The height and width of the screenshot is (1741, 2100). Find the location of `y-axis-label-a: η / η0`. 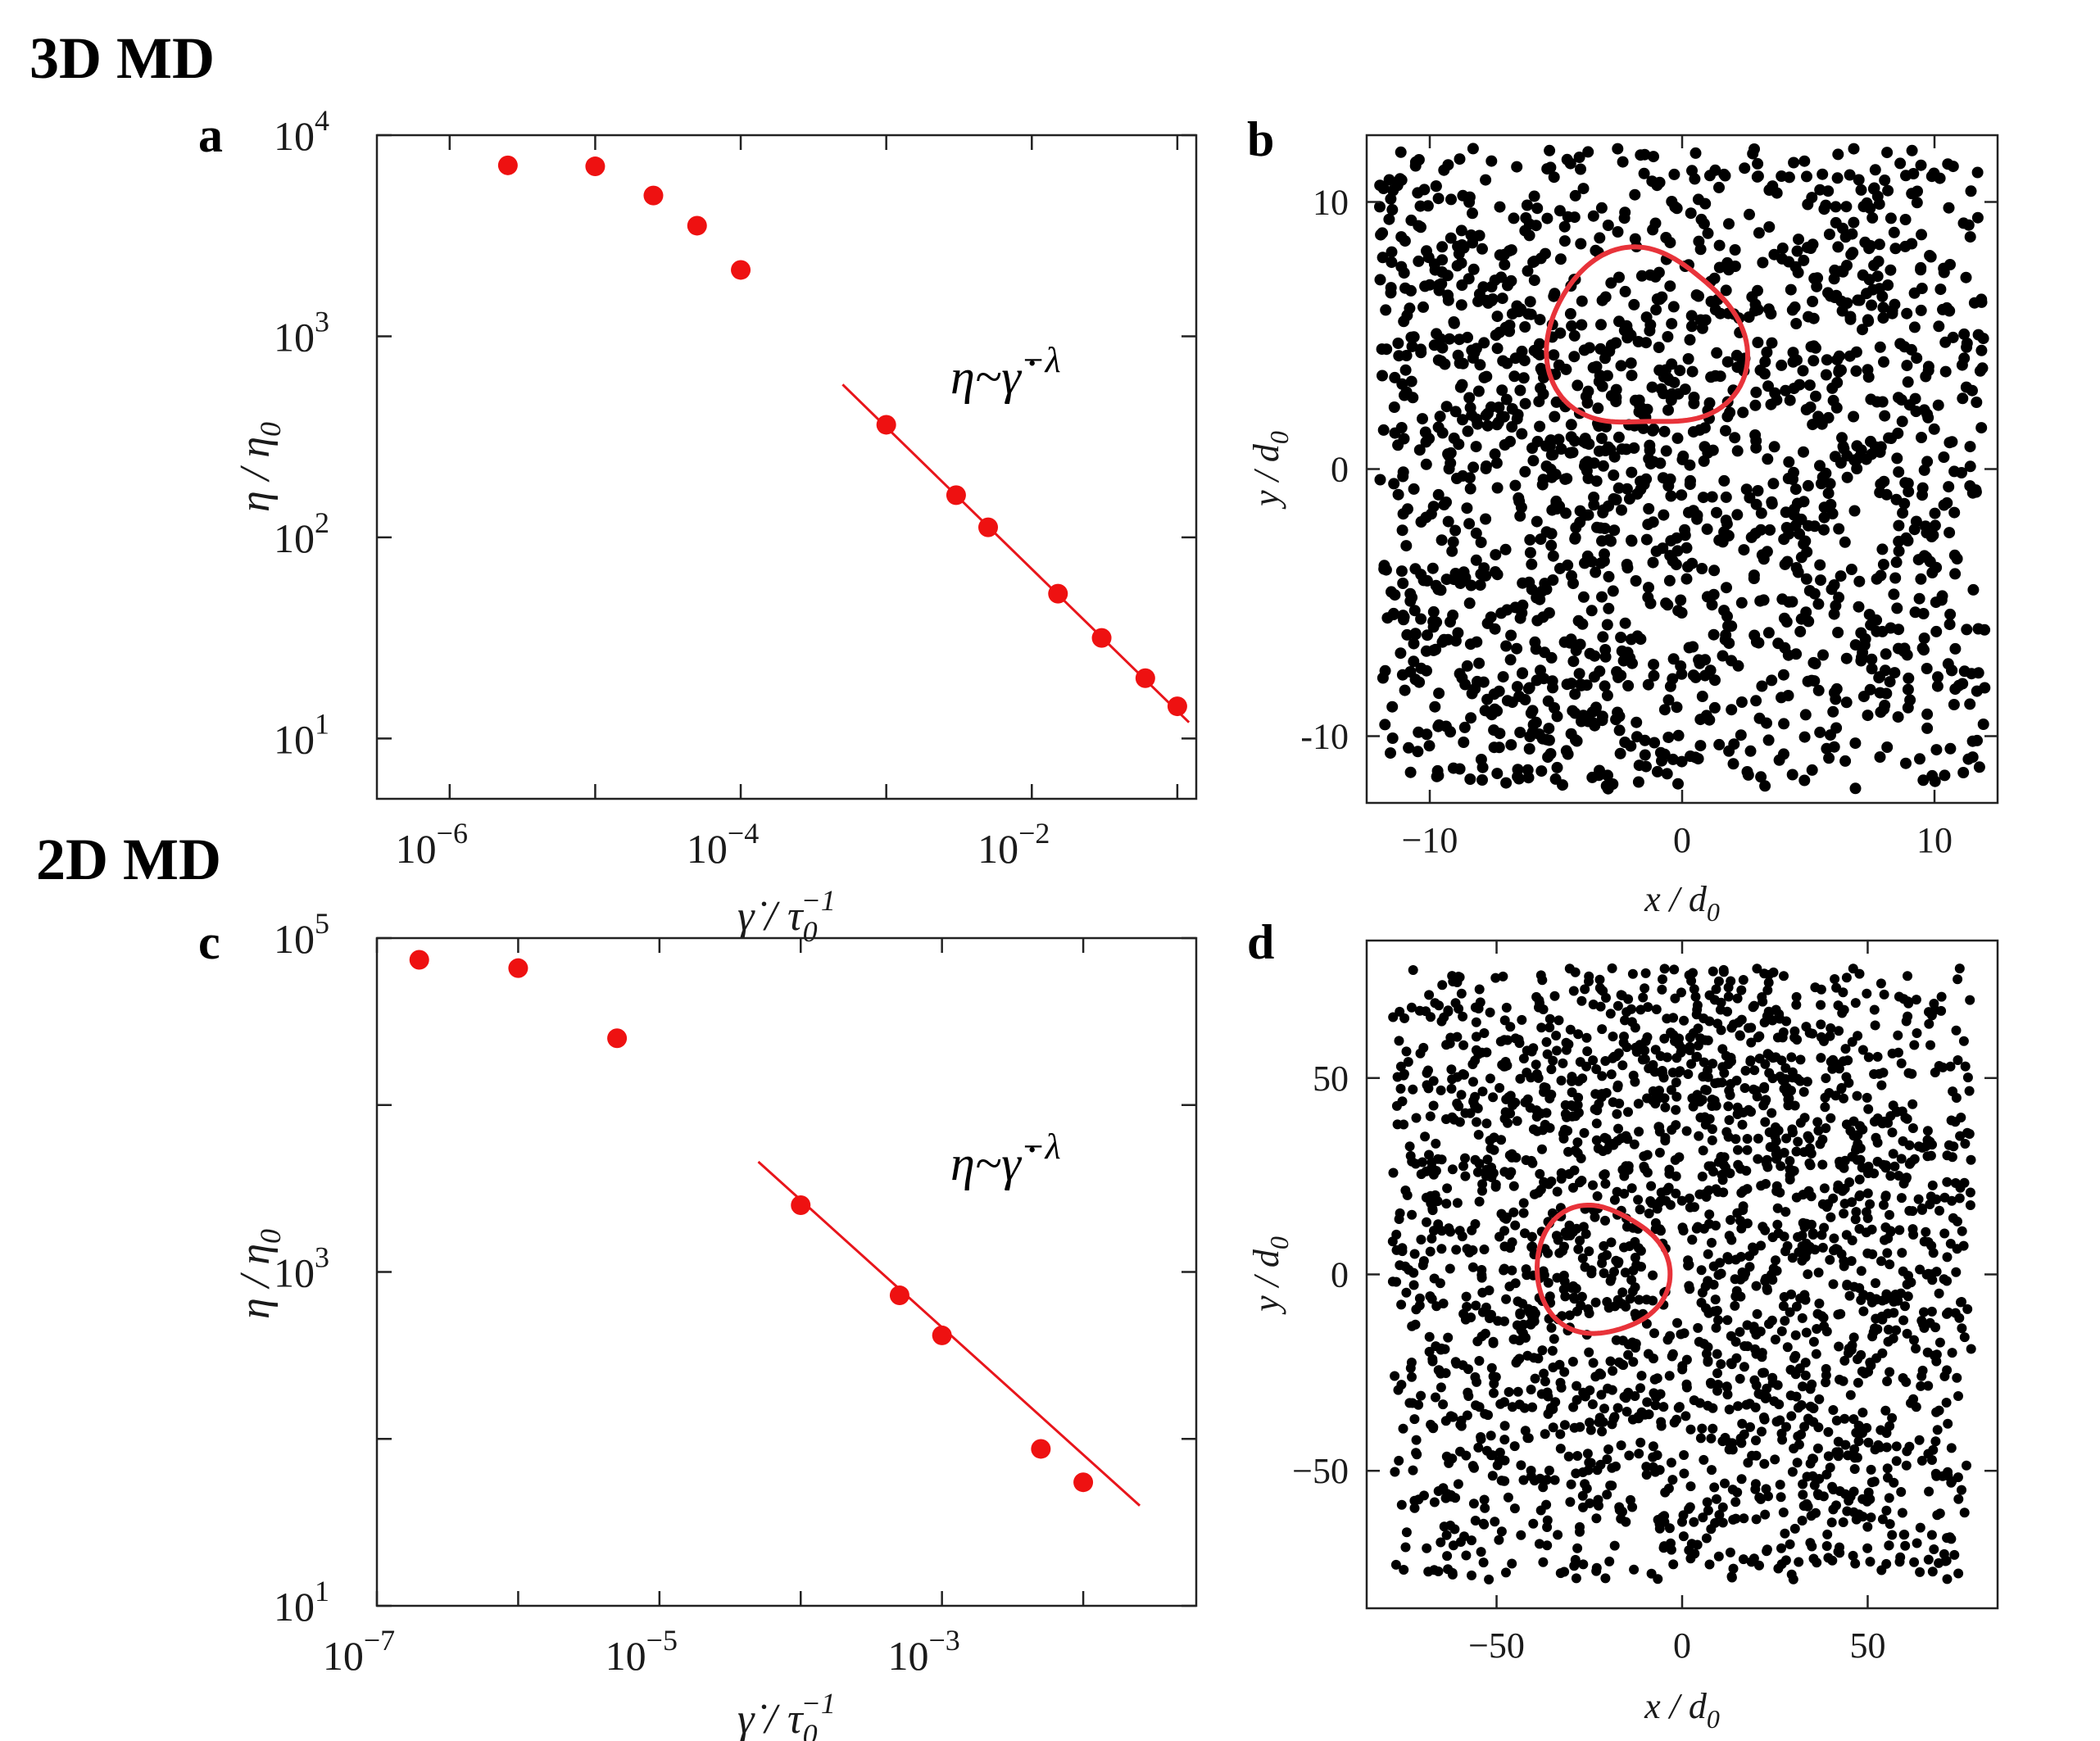

y-axis-label-a: η / η0 is located at coordinates (259, 467).